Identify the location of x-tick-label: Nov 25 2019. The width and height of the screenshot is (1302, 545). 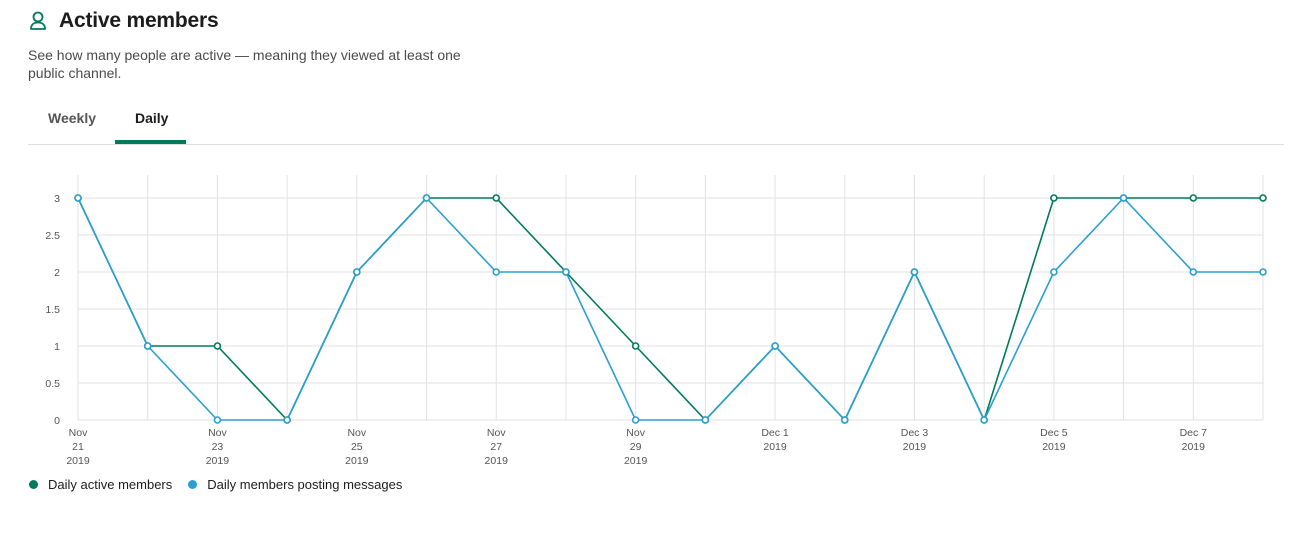
(357, 447).